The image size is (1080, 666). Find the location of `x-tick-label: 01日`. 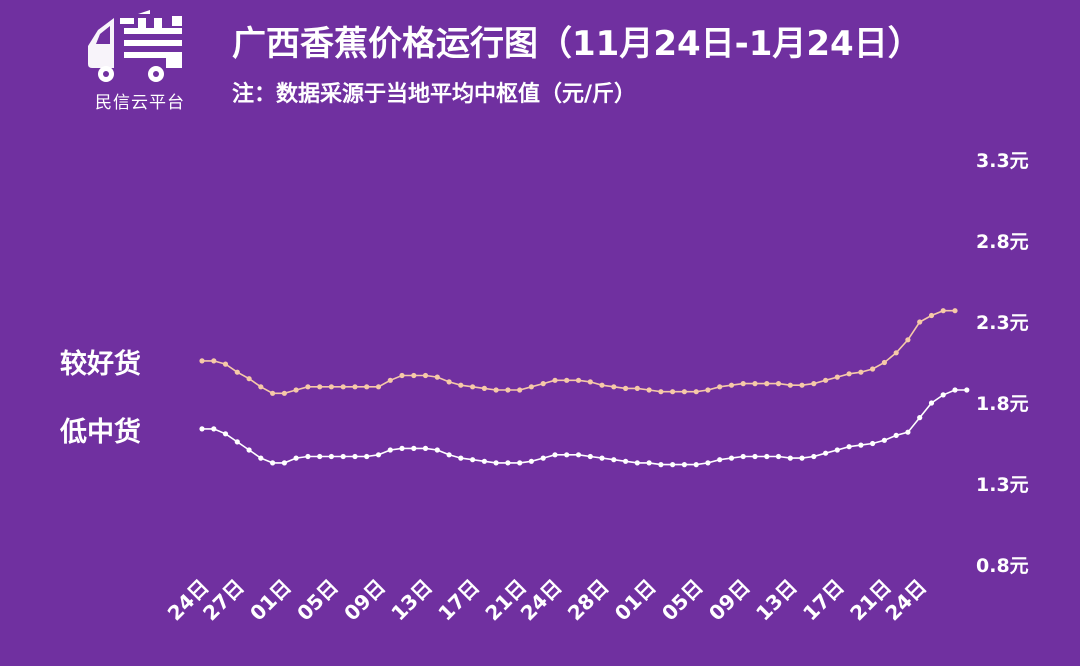

x-tick-label: 01日 is located at coordinates (635, 600).